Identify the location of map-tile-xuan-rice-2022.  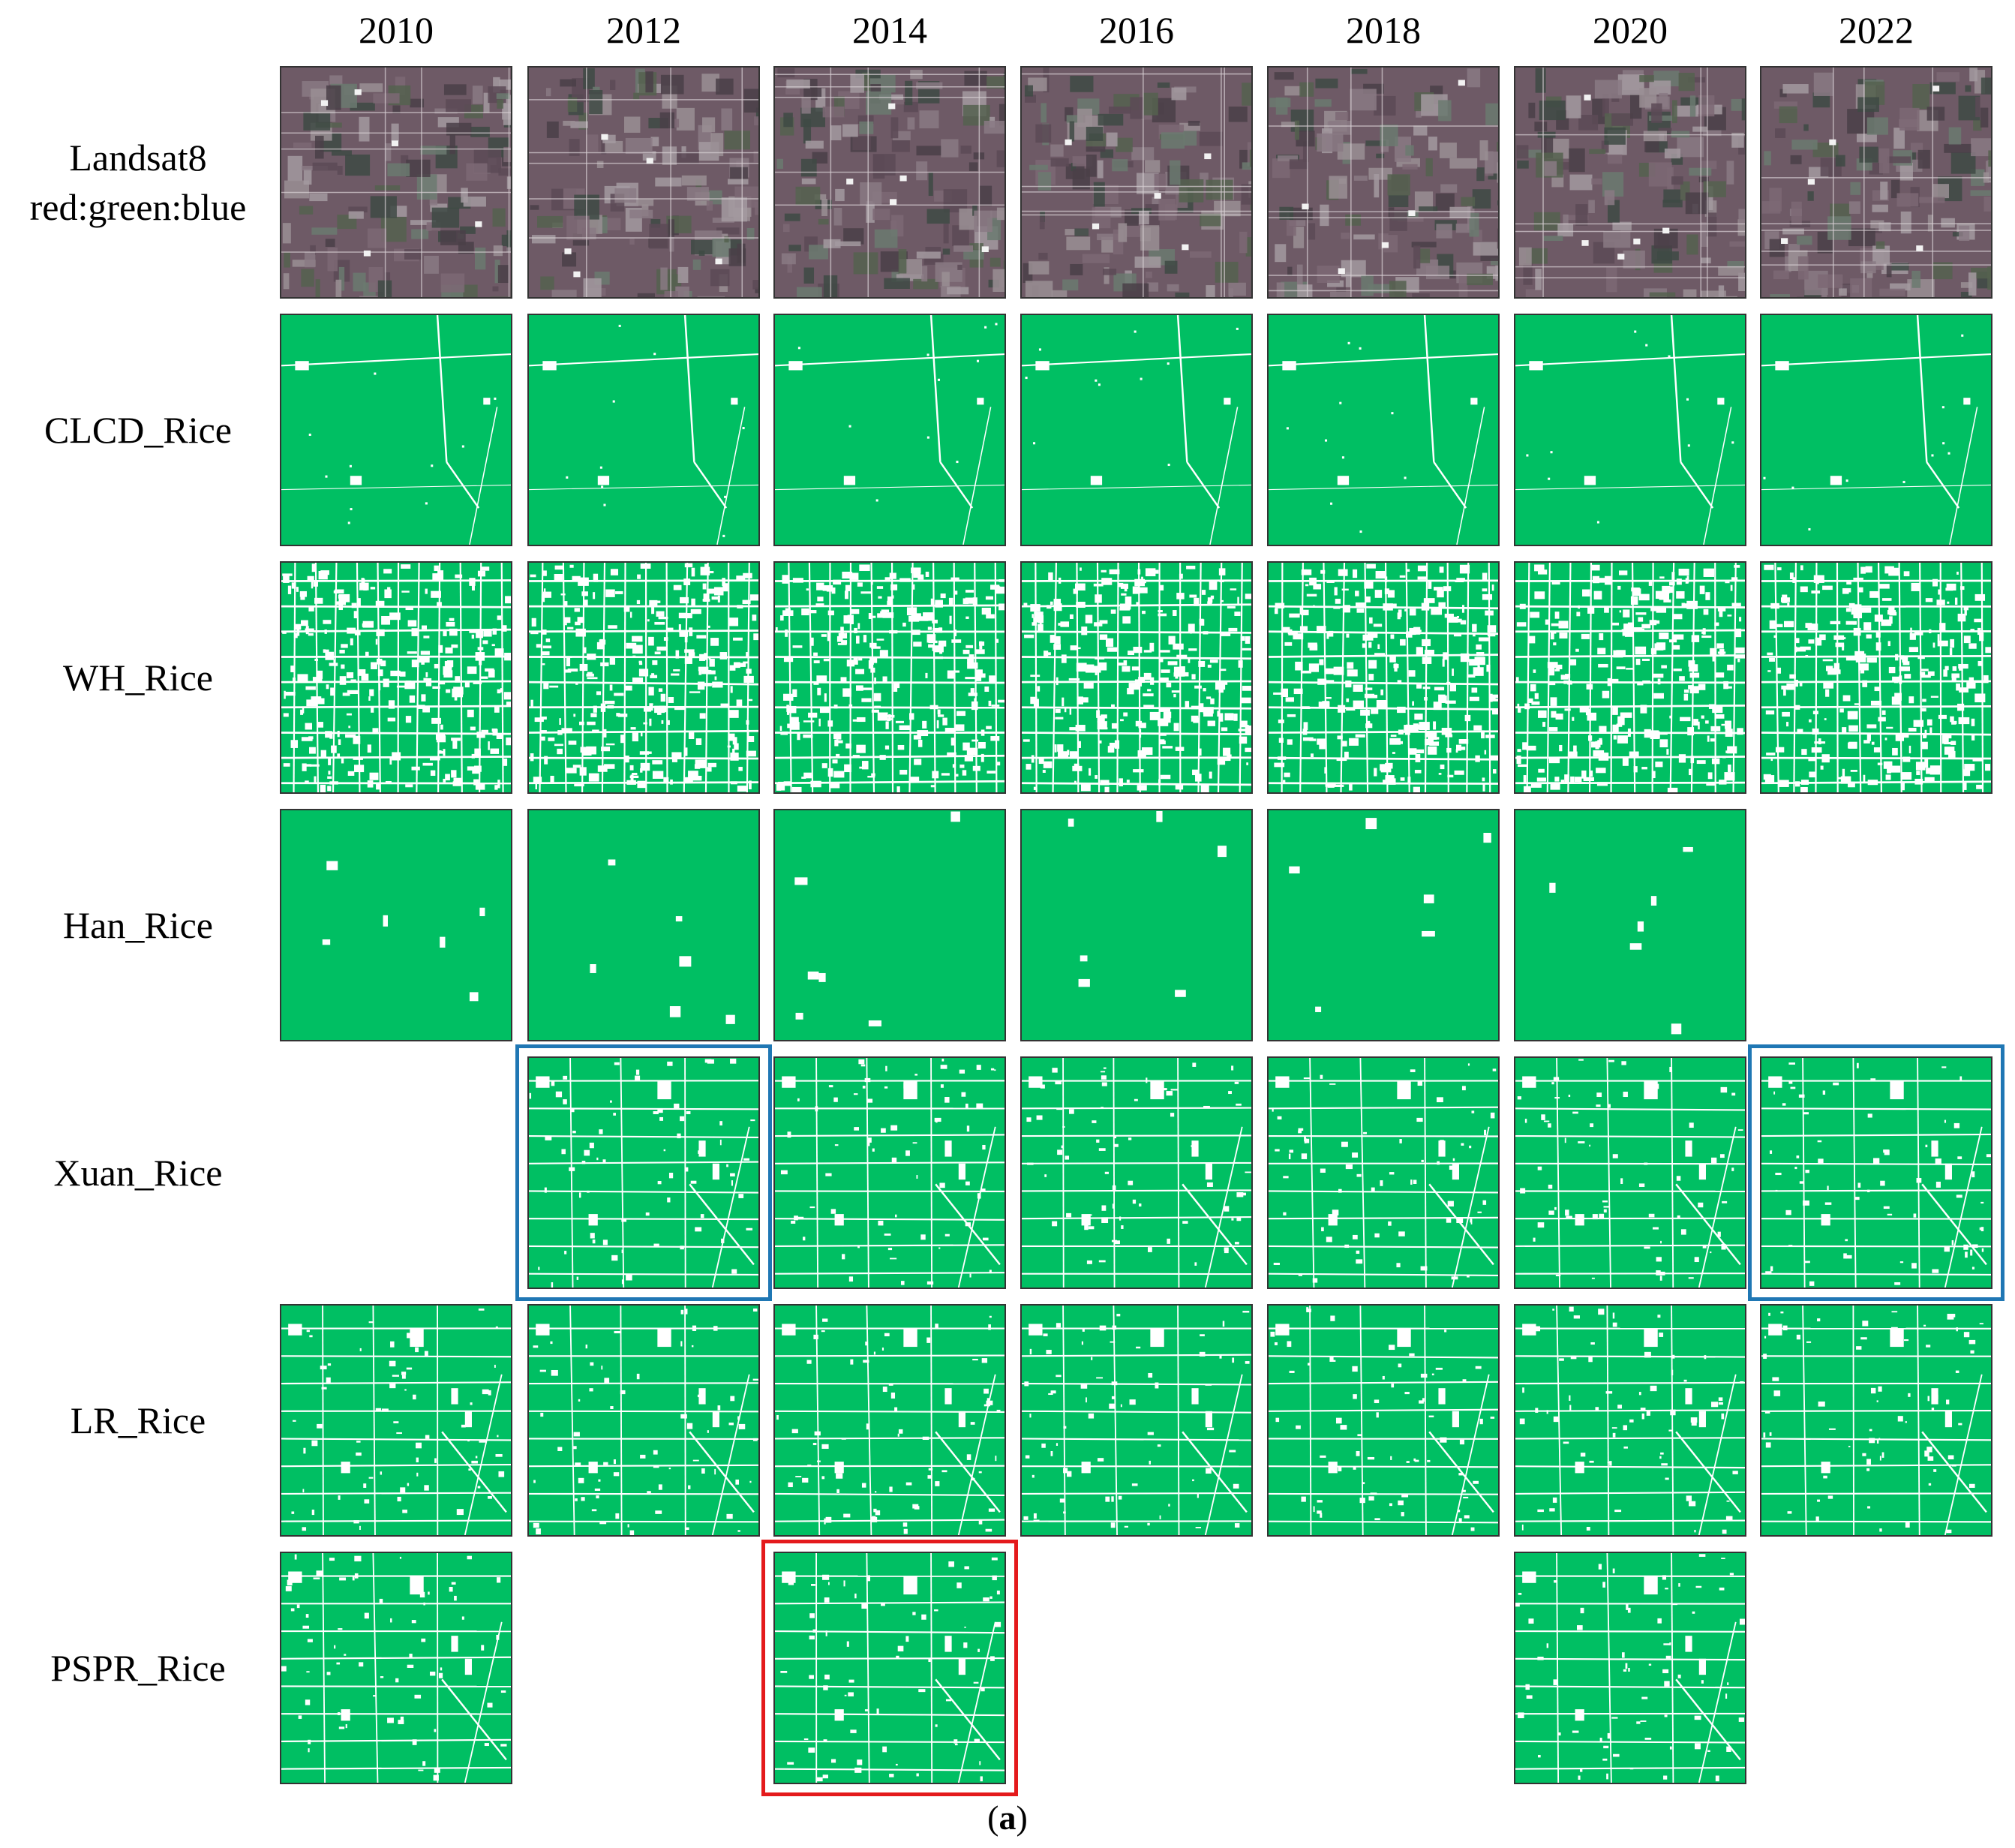
(1876, 1172).